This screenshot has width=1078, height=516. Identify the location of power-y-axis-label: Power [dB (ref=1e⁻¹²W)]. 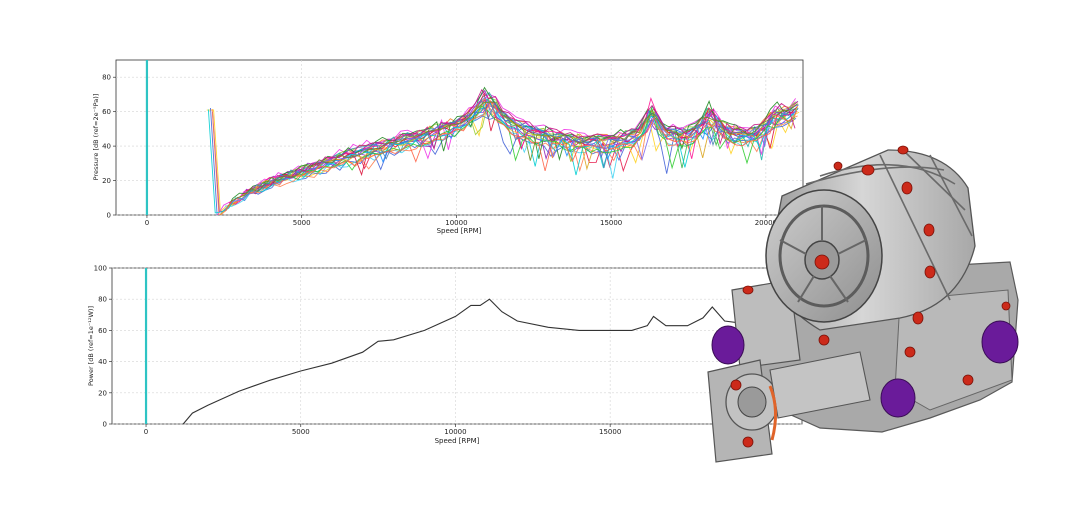
(91, 346).